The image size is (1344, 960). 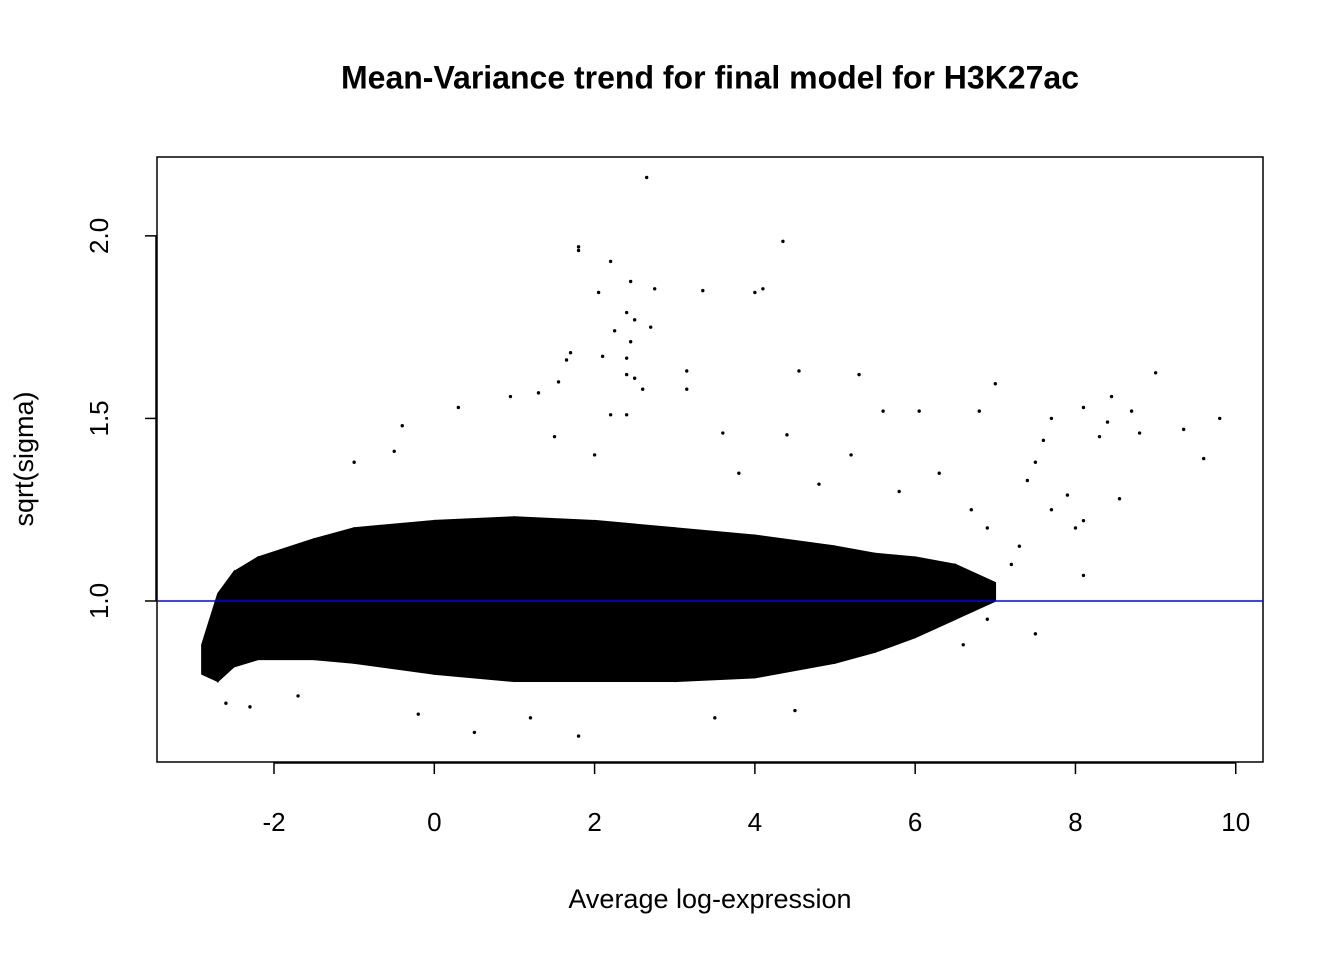 What do you see at coordinates (434, 822) in the screenshot?
I see `x-tick-label: 0` at bounding box center [434, 822].